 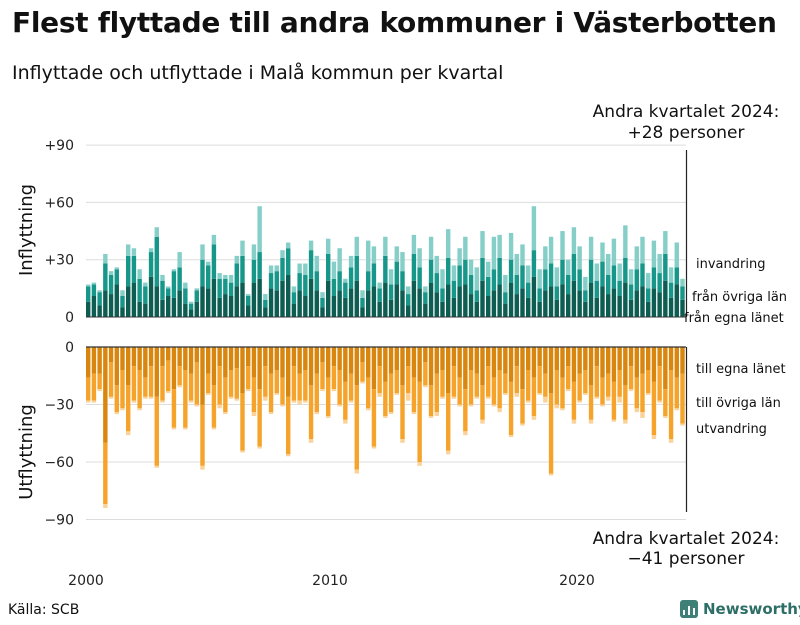 What do you see at coordinates (44, 610) in the screenshot?
I see `source-note: Källa: SCB` at bounding box center [44, 610].